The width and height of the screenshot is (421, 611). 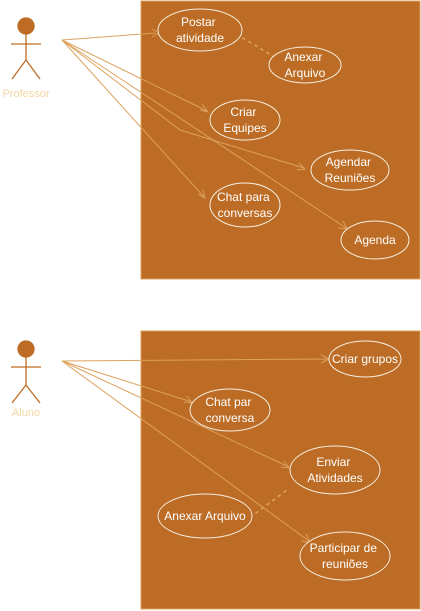 I want to click on svg-text: Criar grupos, so click(x=365, y=359).